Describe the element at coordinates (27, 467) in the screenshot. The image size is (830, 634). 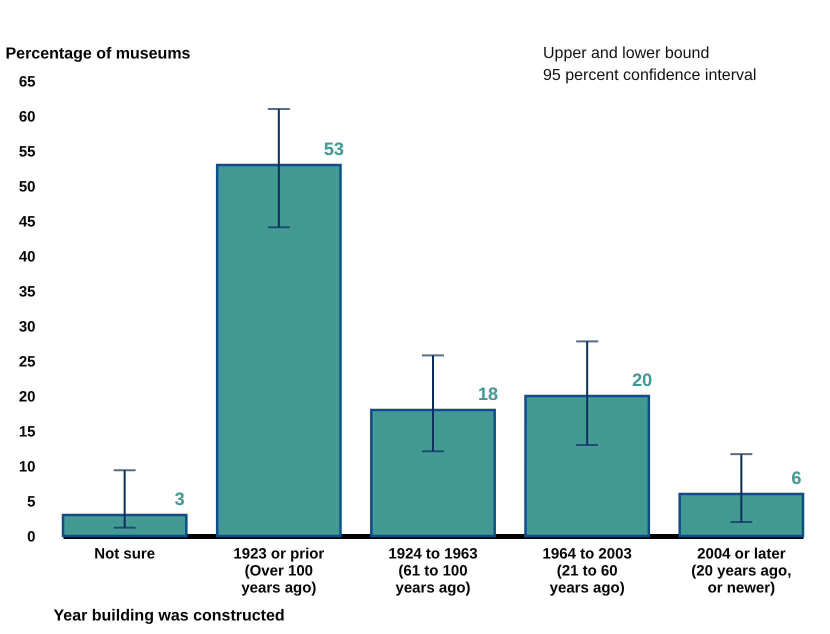
I see `y-tick-label: 10` at that location.